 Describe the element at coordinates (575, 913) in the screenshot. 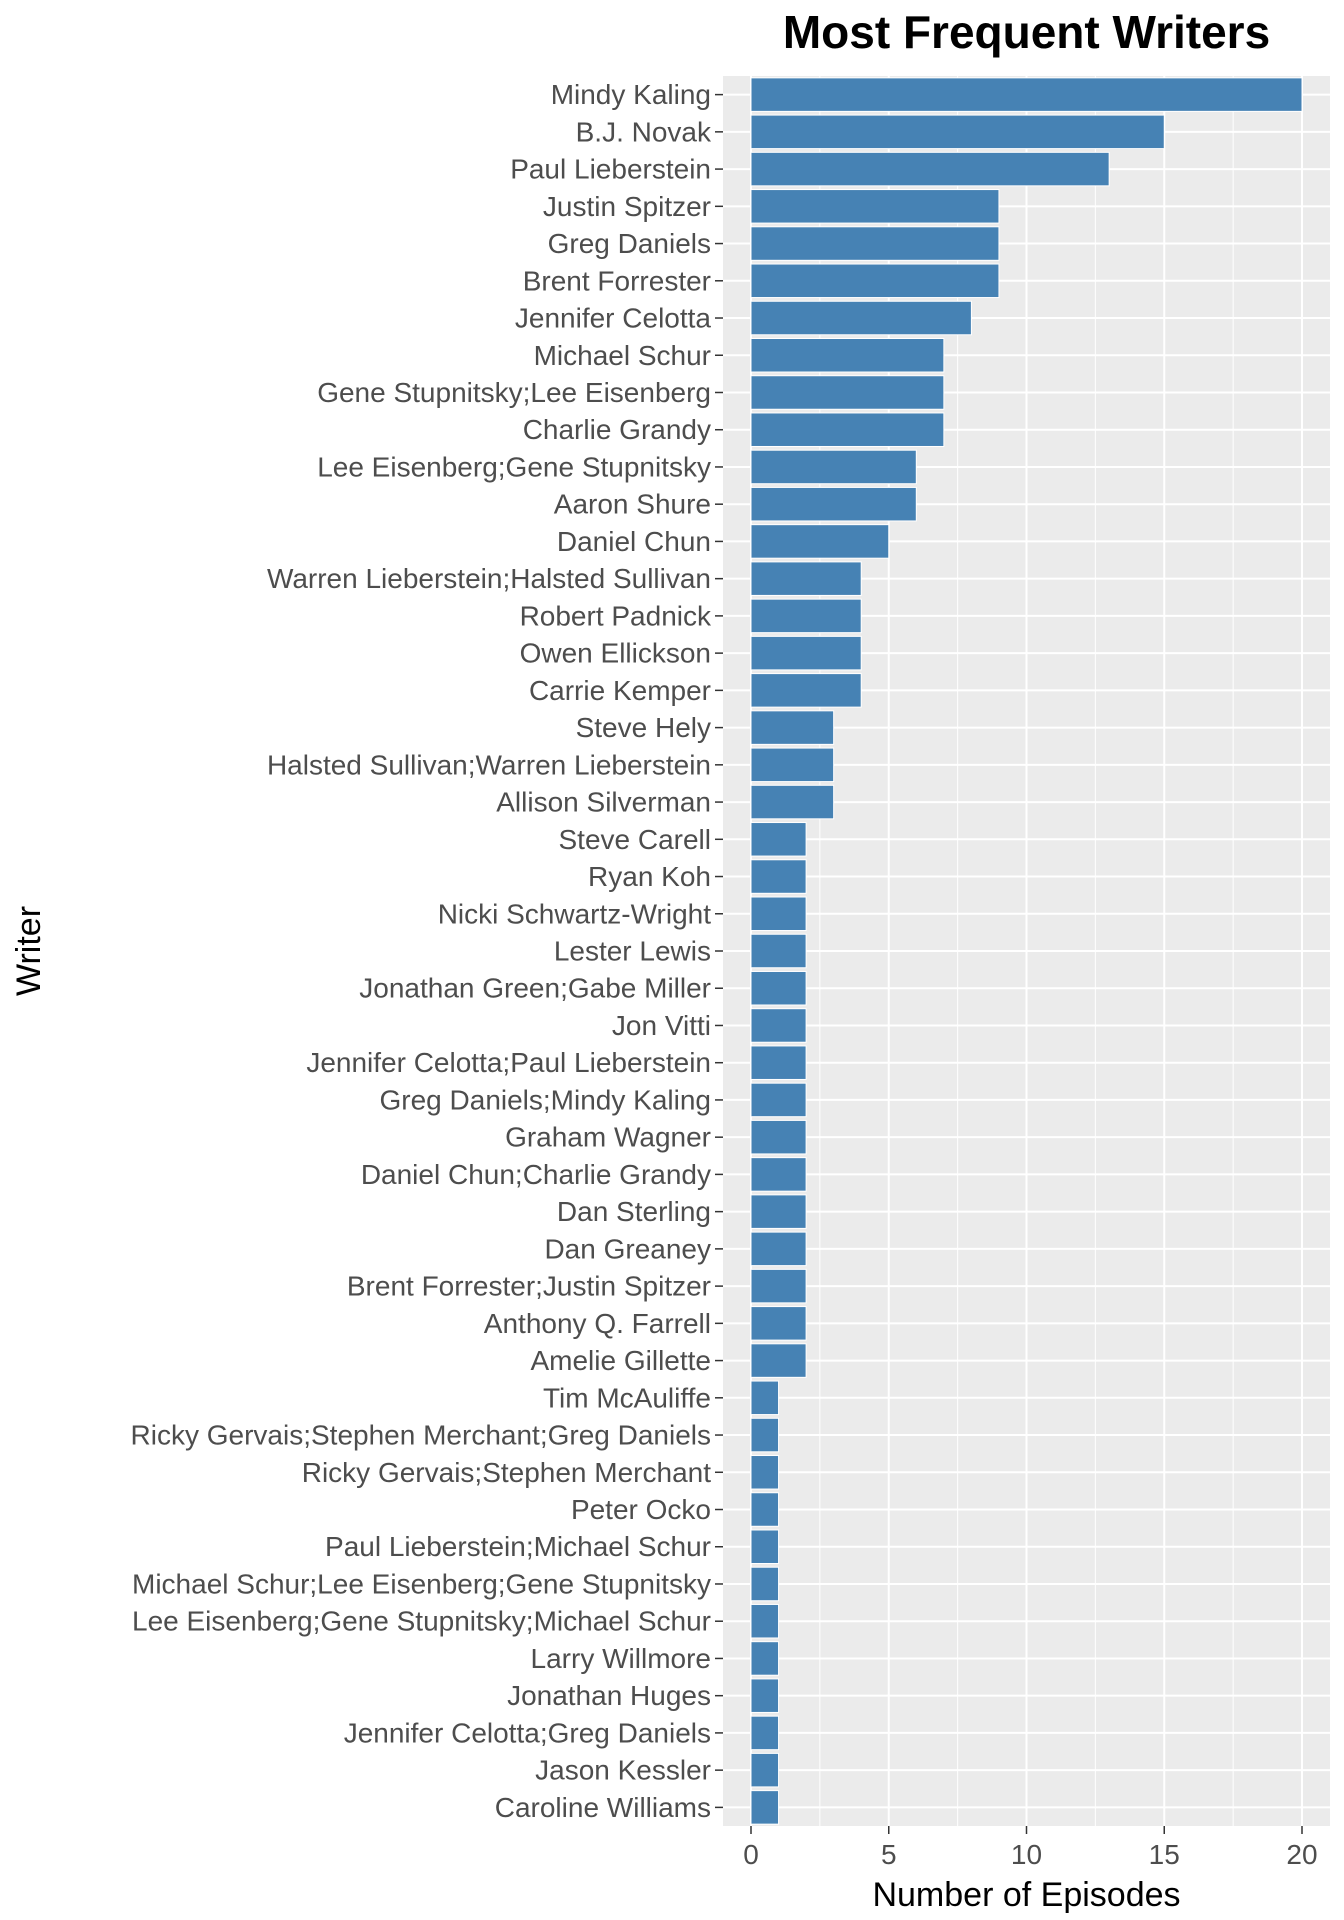

I see `y-tick-label: Nicki Schwartz-Wright` at that location.